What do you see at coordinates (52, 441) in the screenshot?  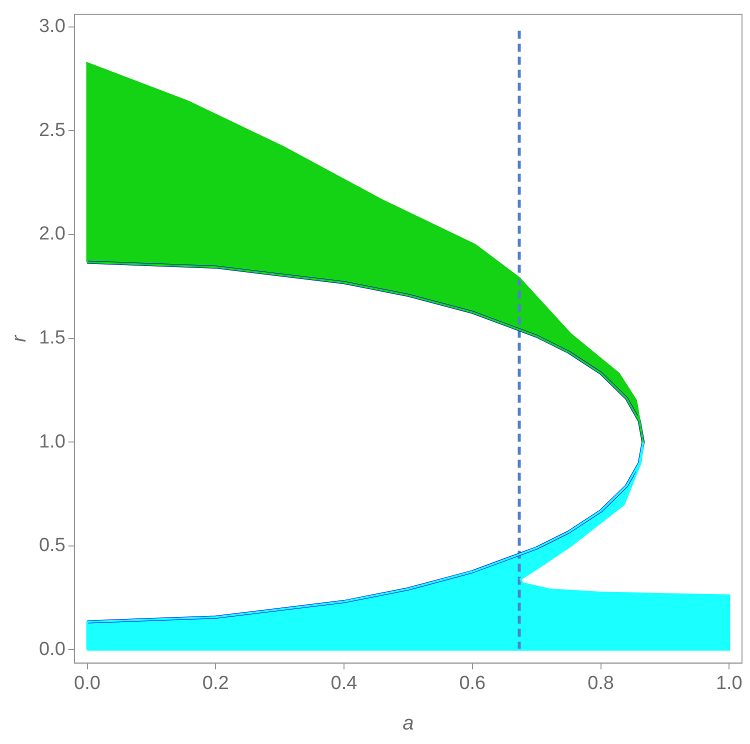 I see `y-tick-label: 1.0` at bounding box center [52, 441].